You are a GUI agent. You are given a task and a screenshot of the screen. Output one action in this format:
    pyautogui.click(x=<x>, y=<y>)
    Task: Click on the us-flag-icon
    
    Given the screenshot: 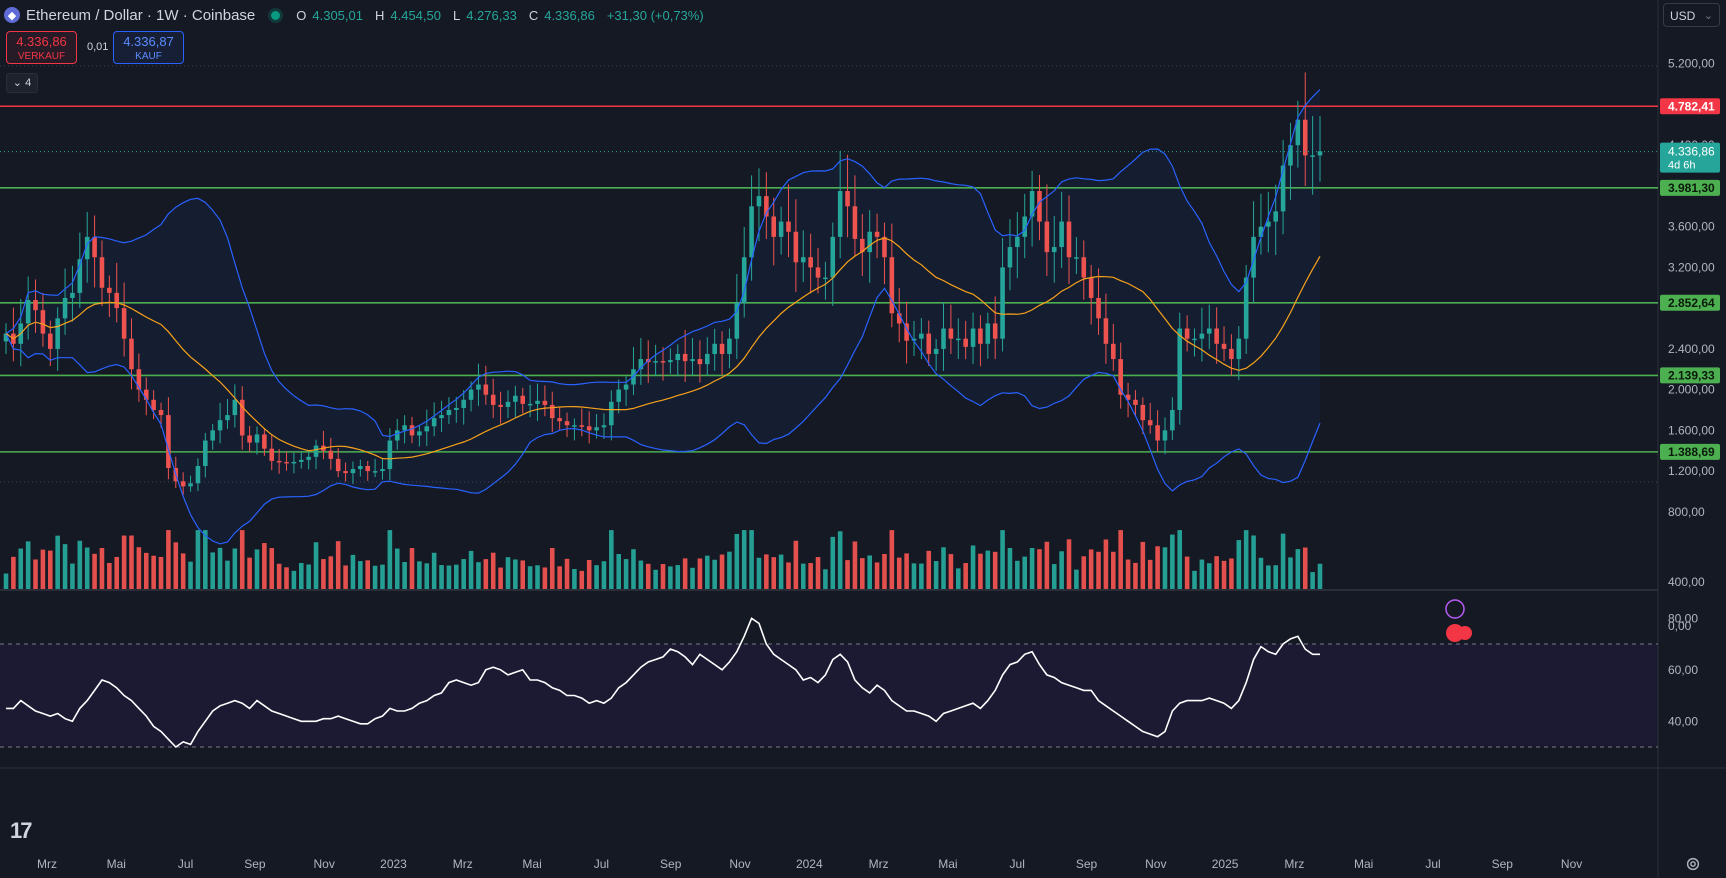 What is the action you would take?
    pyautogui.click(x=1455, y=633)
    